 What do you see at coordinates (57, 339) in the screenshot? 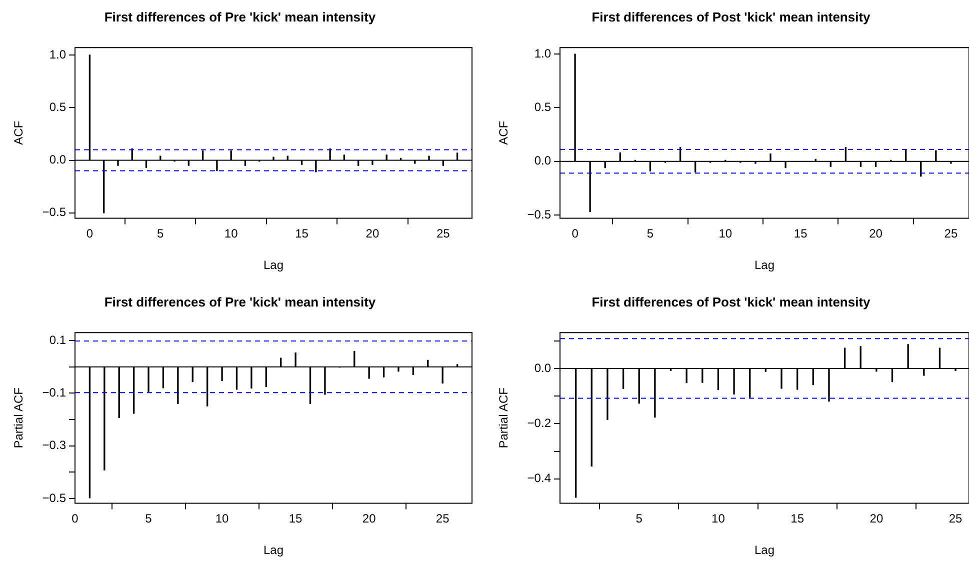
I see `y-tick-label: 0.1` at bounding box center [57, 339].